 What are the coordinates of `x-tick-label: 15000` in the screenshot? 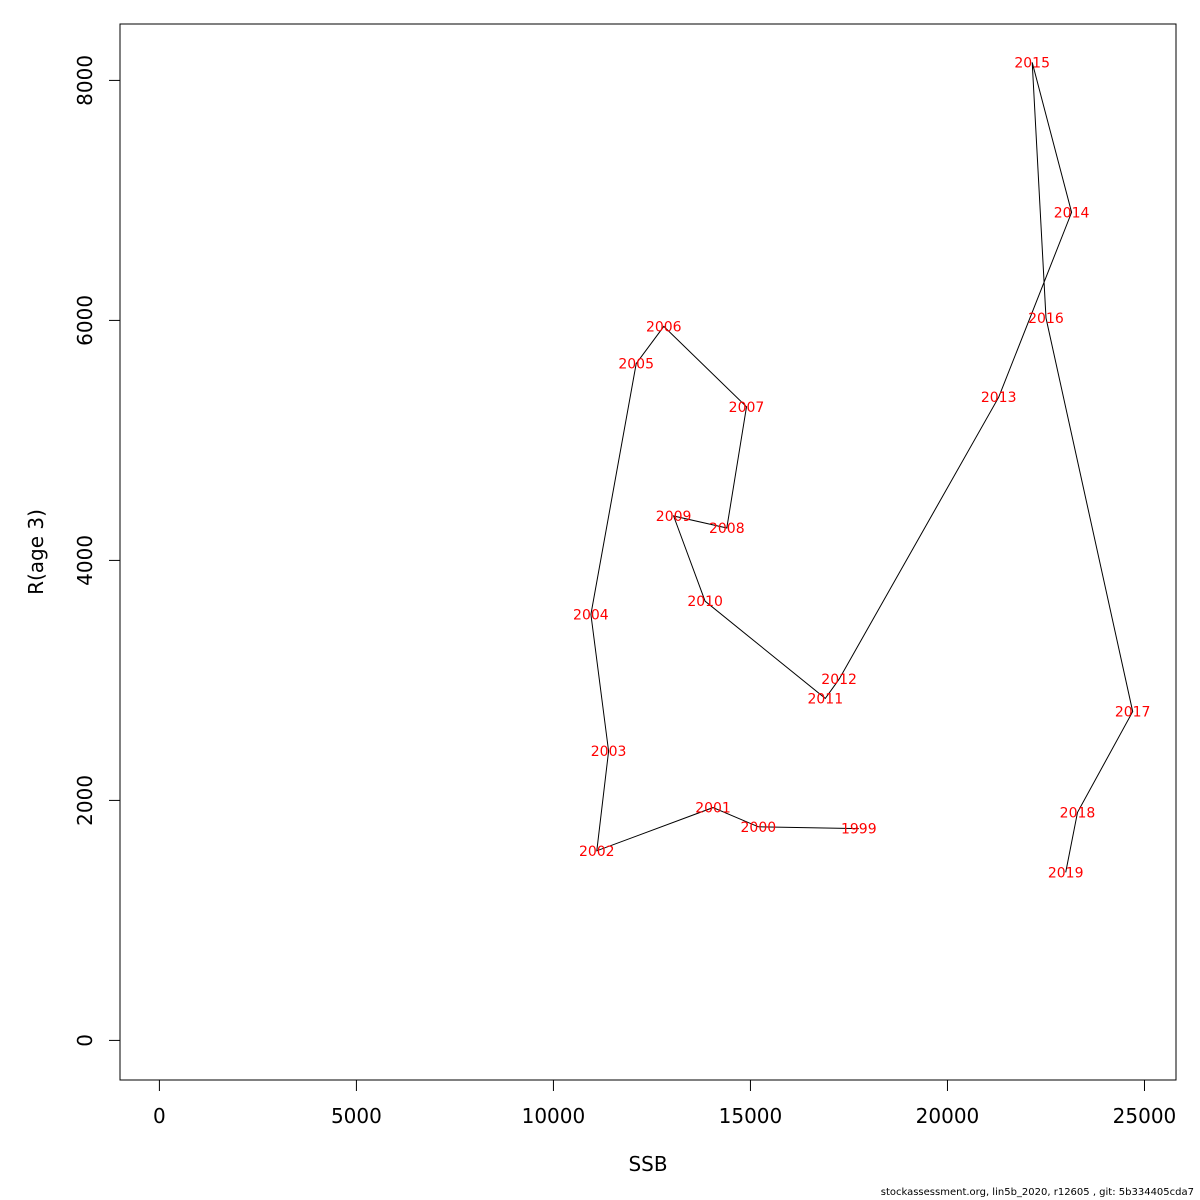 It's located at (751, 1116).